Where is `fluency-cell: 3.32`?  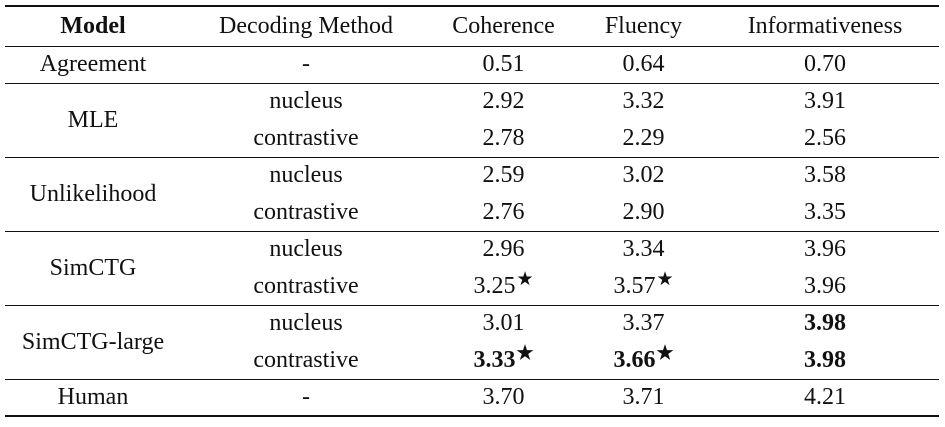
fluency-cell: 3.32 is located at coordinates (643, 101).